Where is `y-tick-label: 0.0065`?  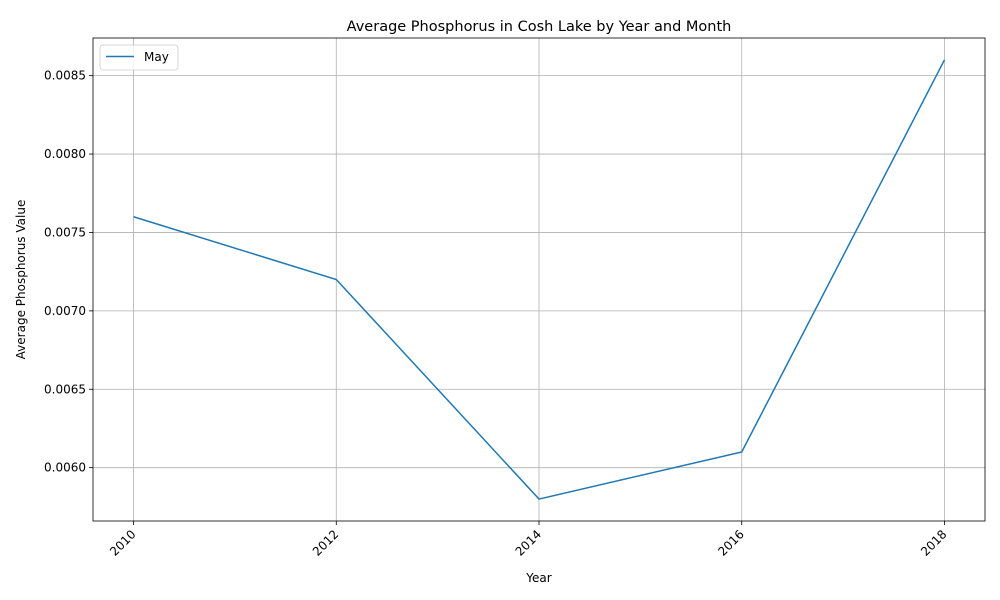 y-tick-label: 0.0065 is located at coordinates (65, 389).